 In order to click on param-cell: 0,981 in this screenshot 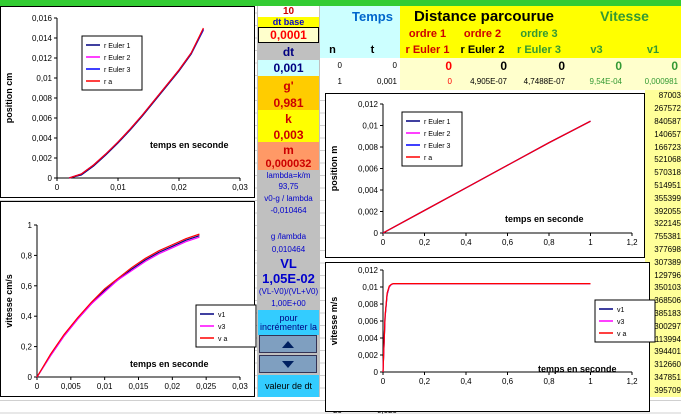, I will do `click(288, 102)`.